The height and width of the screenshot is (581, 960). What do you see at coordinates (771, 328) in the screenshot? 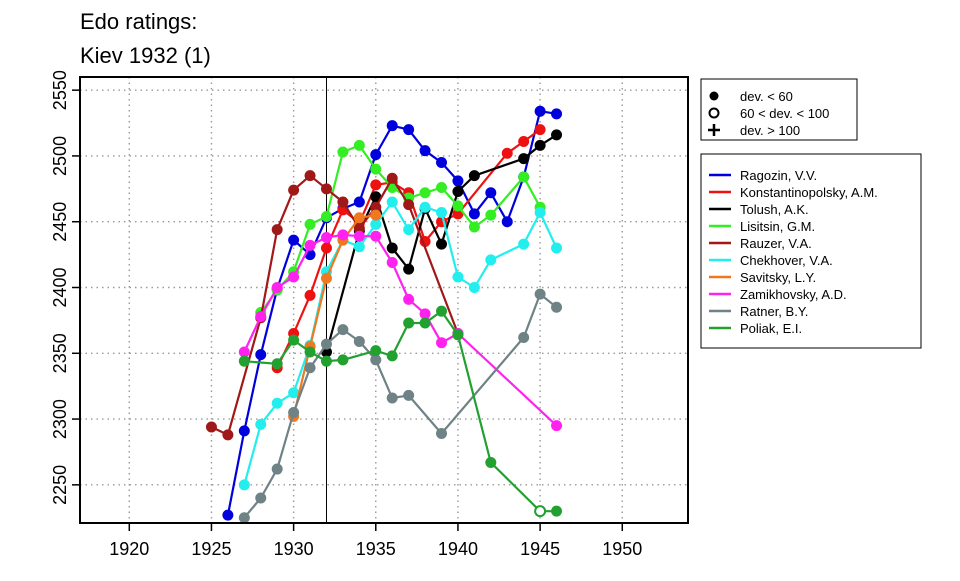
I see `legend-label-poliak-e-i: Poliak, E.I.` at bounding box center [771, 328].